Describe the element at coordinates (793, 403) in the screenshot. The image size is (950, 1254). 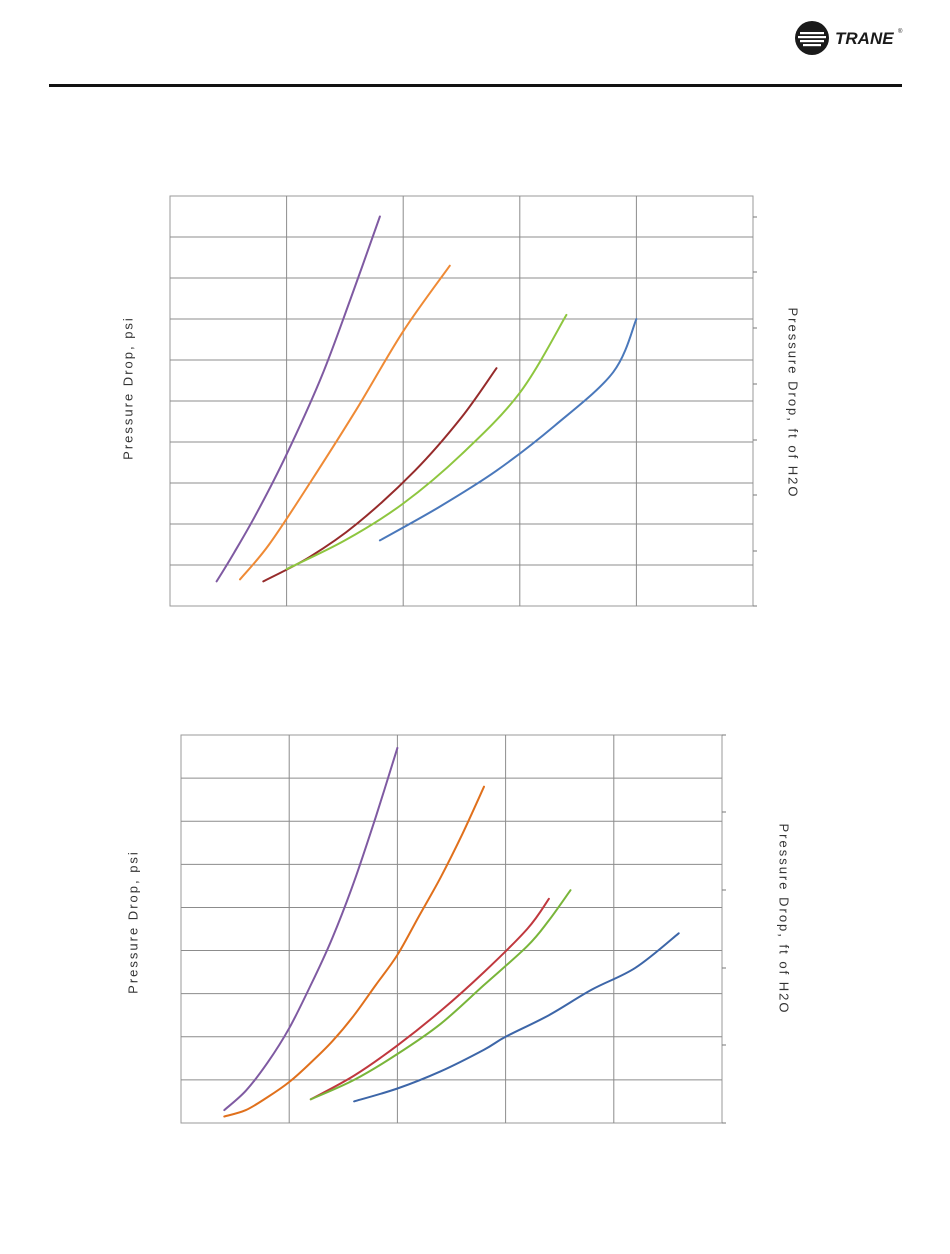
I see `chart1-ylabel-right: Pressure Drop, ft of H2O` at that location.